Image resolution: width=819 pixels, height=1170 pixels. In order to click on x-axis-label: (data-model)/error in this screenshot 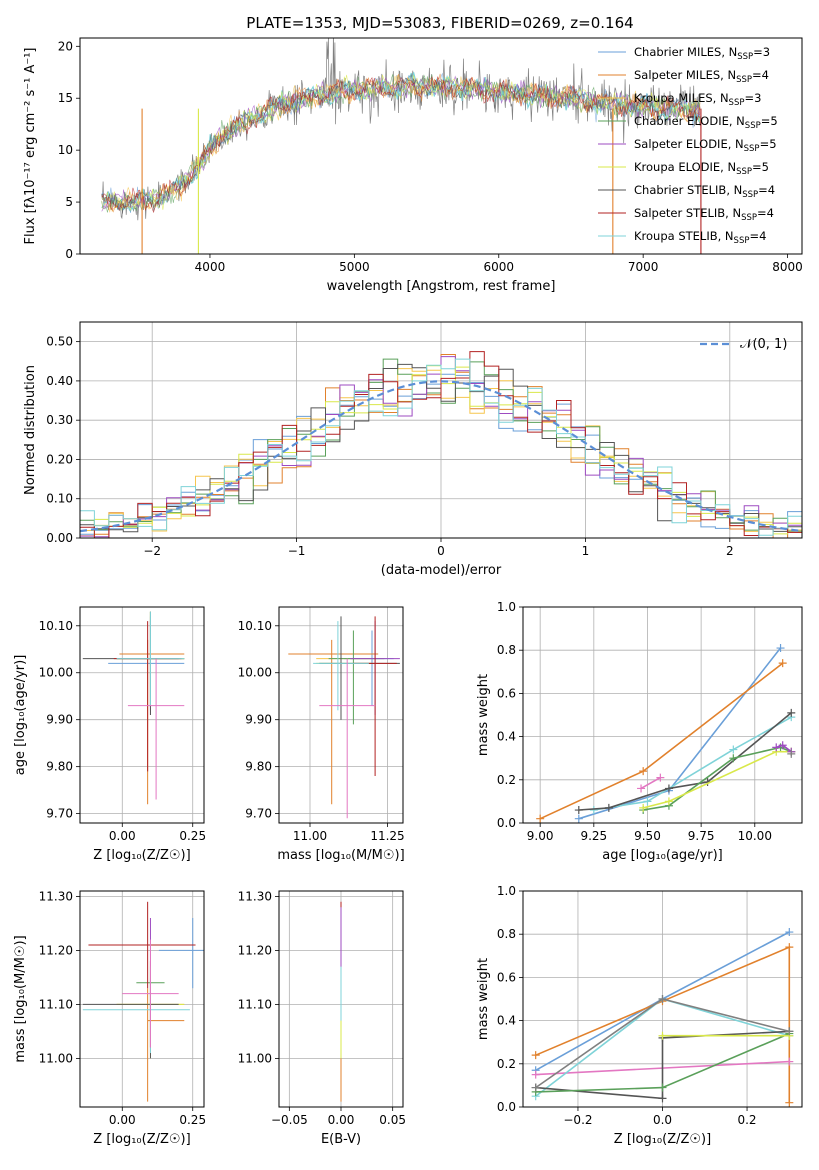, I will do `click(441, 570)`.